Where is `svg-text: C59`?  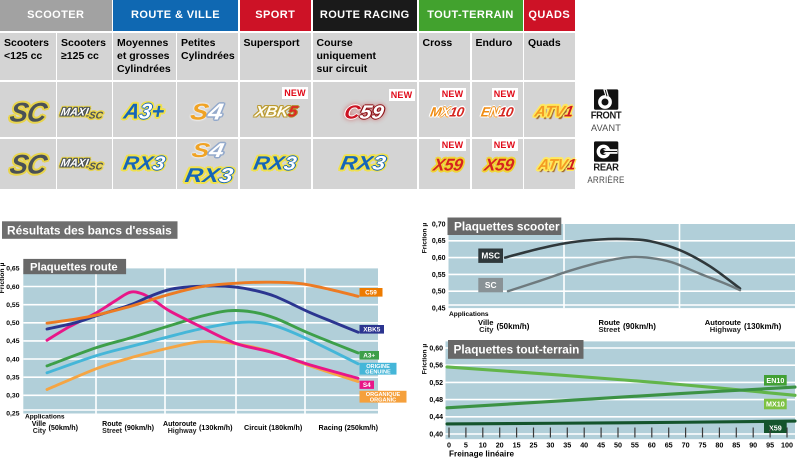
svg-text: C59 is located at coordinates (371, 293).